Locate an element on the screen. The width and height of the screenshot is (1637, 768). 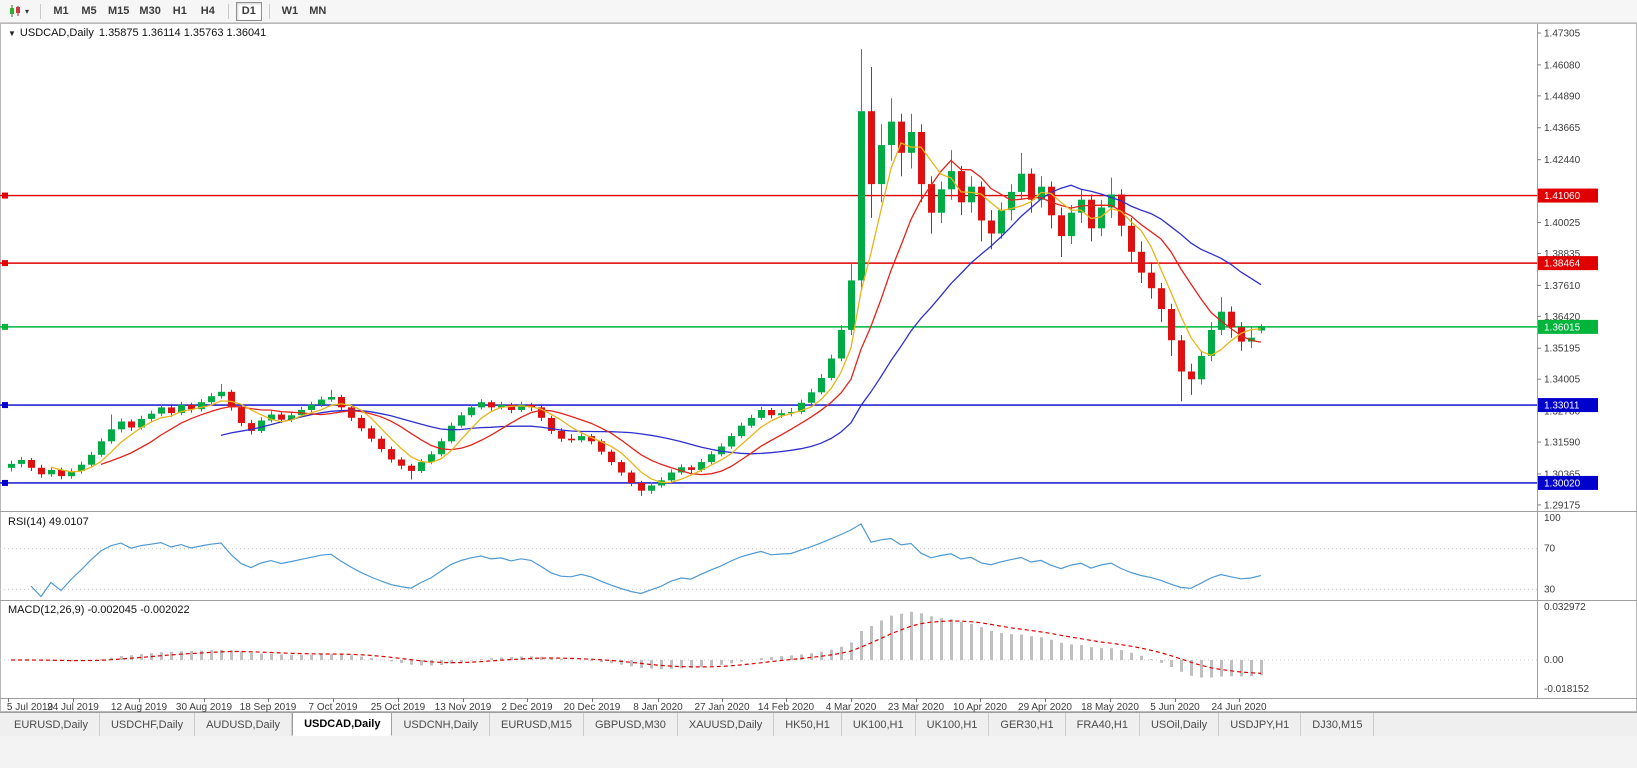
chart-tab-usdcnh-daily: USDCNH,Daily is located at coordinates (441, 724).